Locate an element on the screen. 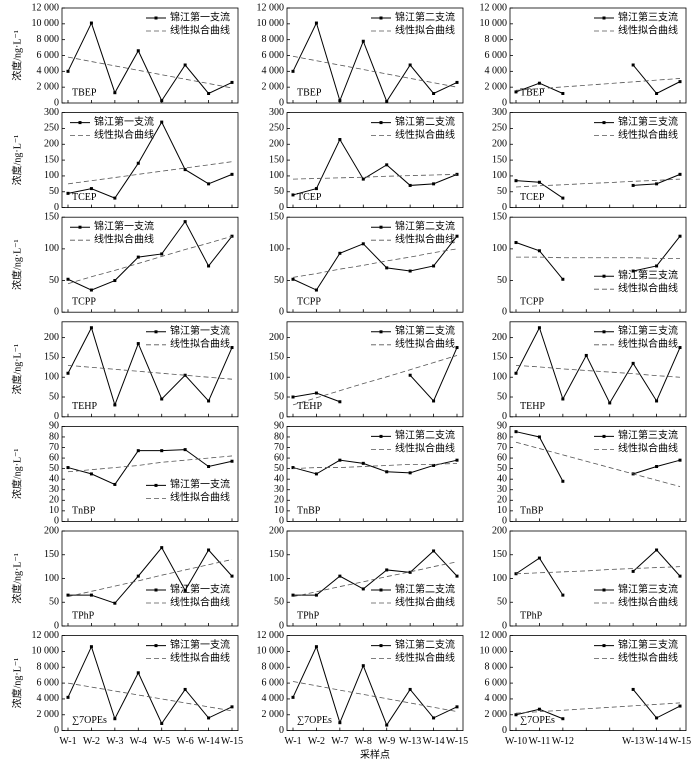 This screenshot has height=762, width=700. y-tick-label: 300 is located at coordinates (276, 112).